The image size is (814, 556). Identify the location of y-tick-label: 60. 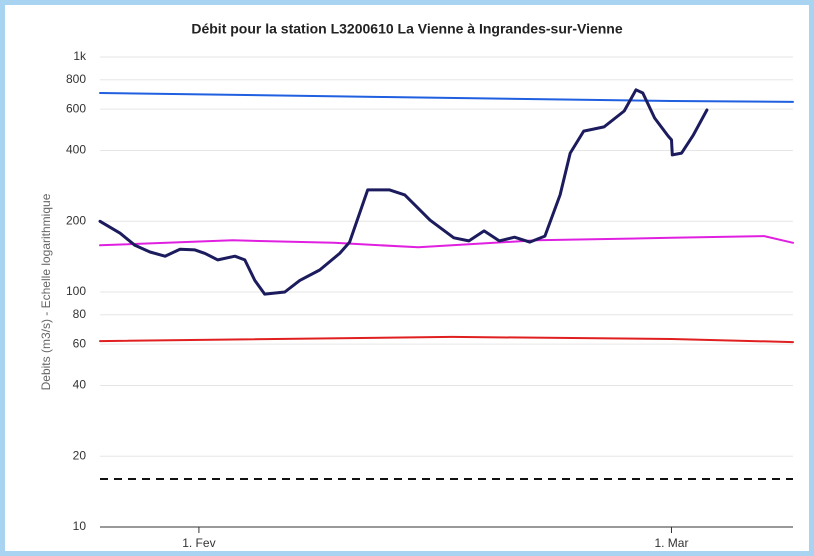
(80, 343).